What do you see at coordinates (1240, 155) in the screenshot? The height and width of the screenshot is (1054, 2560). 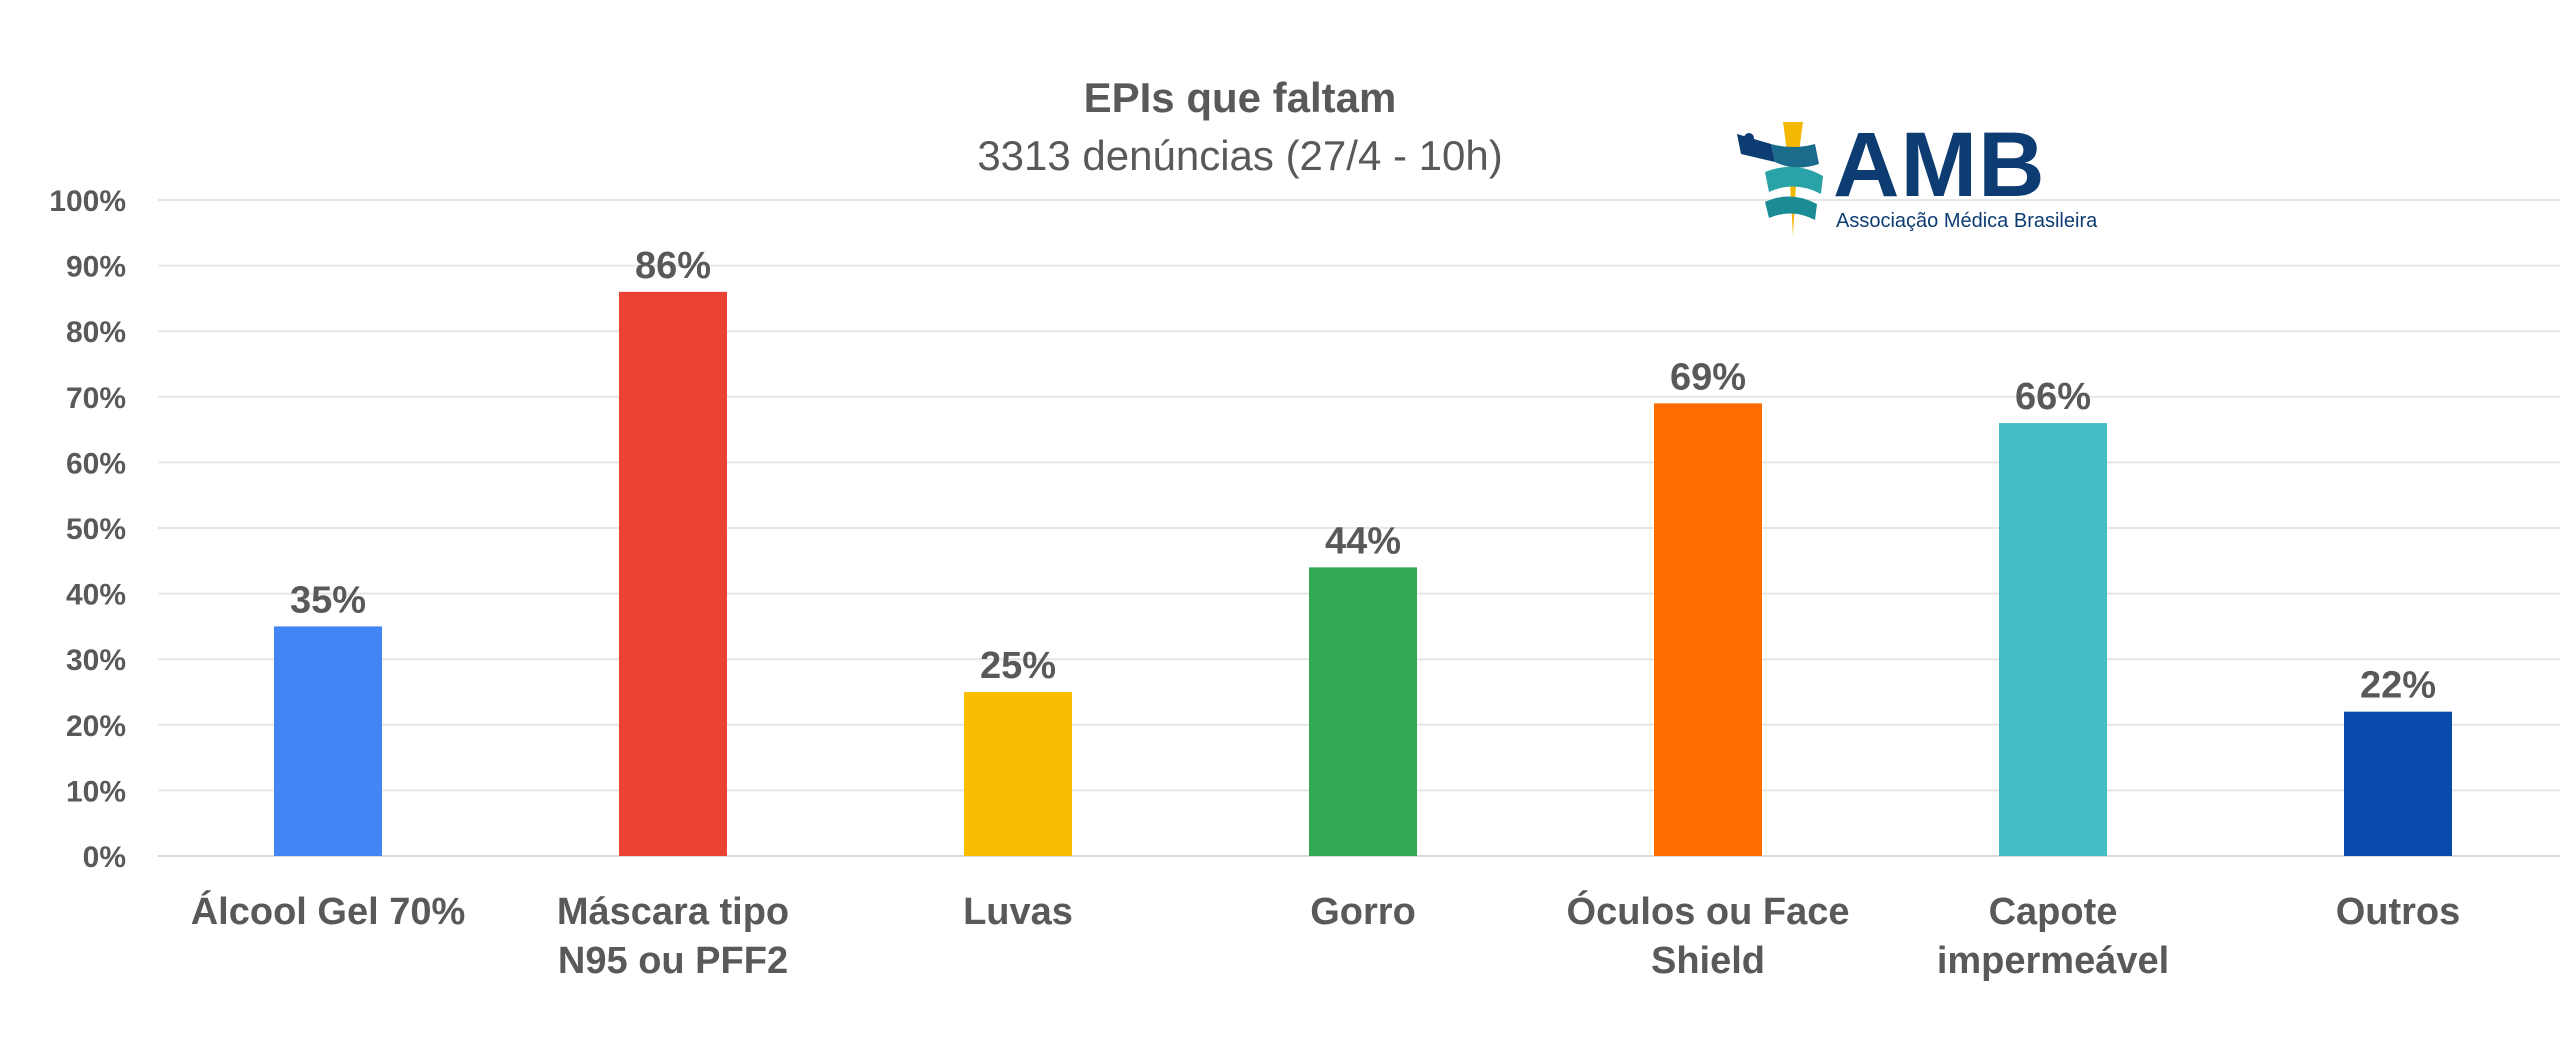 I see `chart-subtitle: 3313 denúncias (27/4 - 10h)` at bounding box center [1240, 155].